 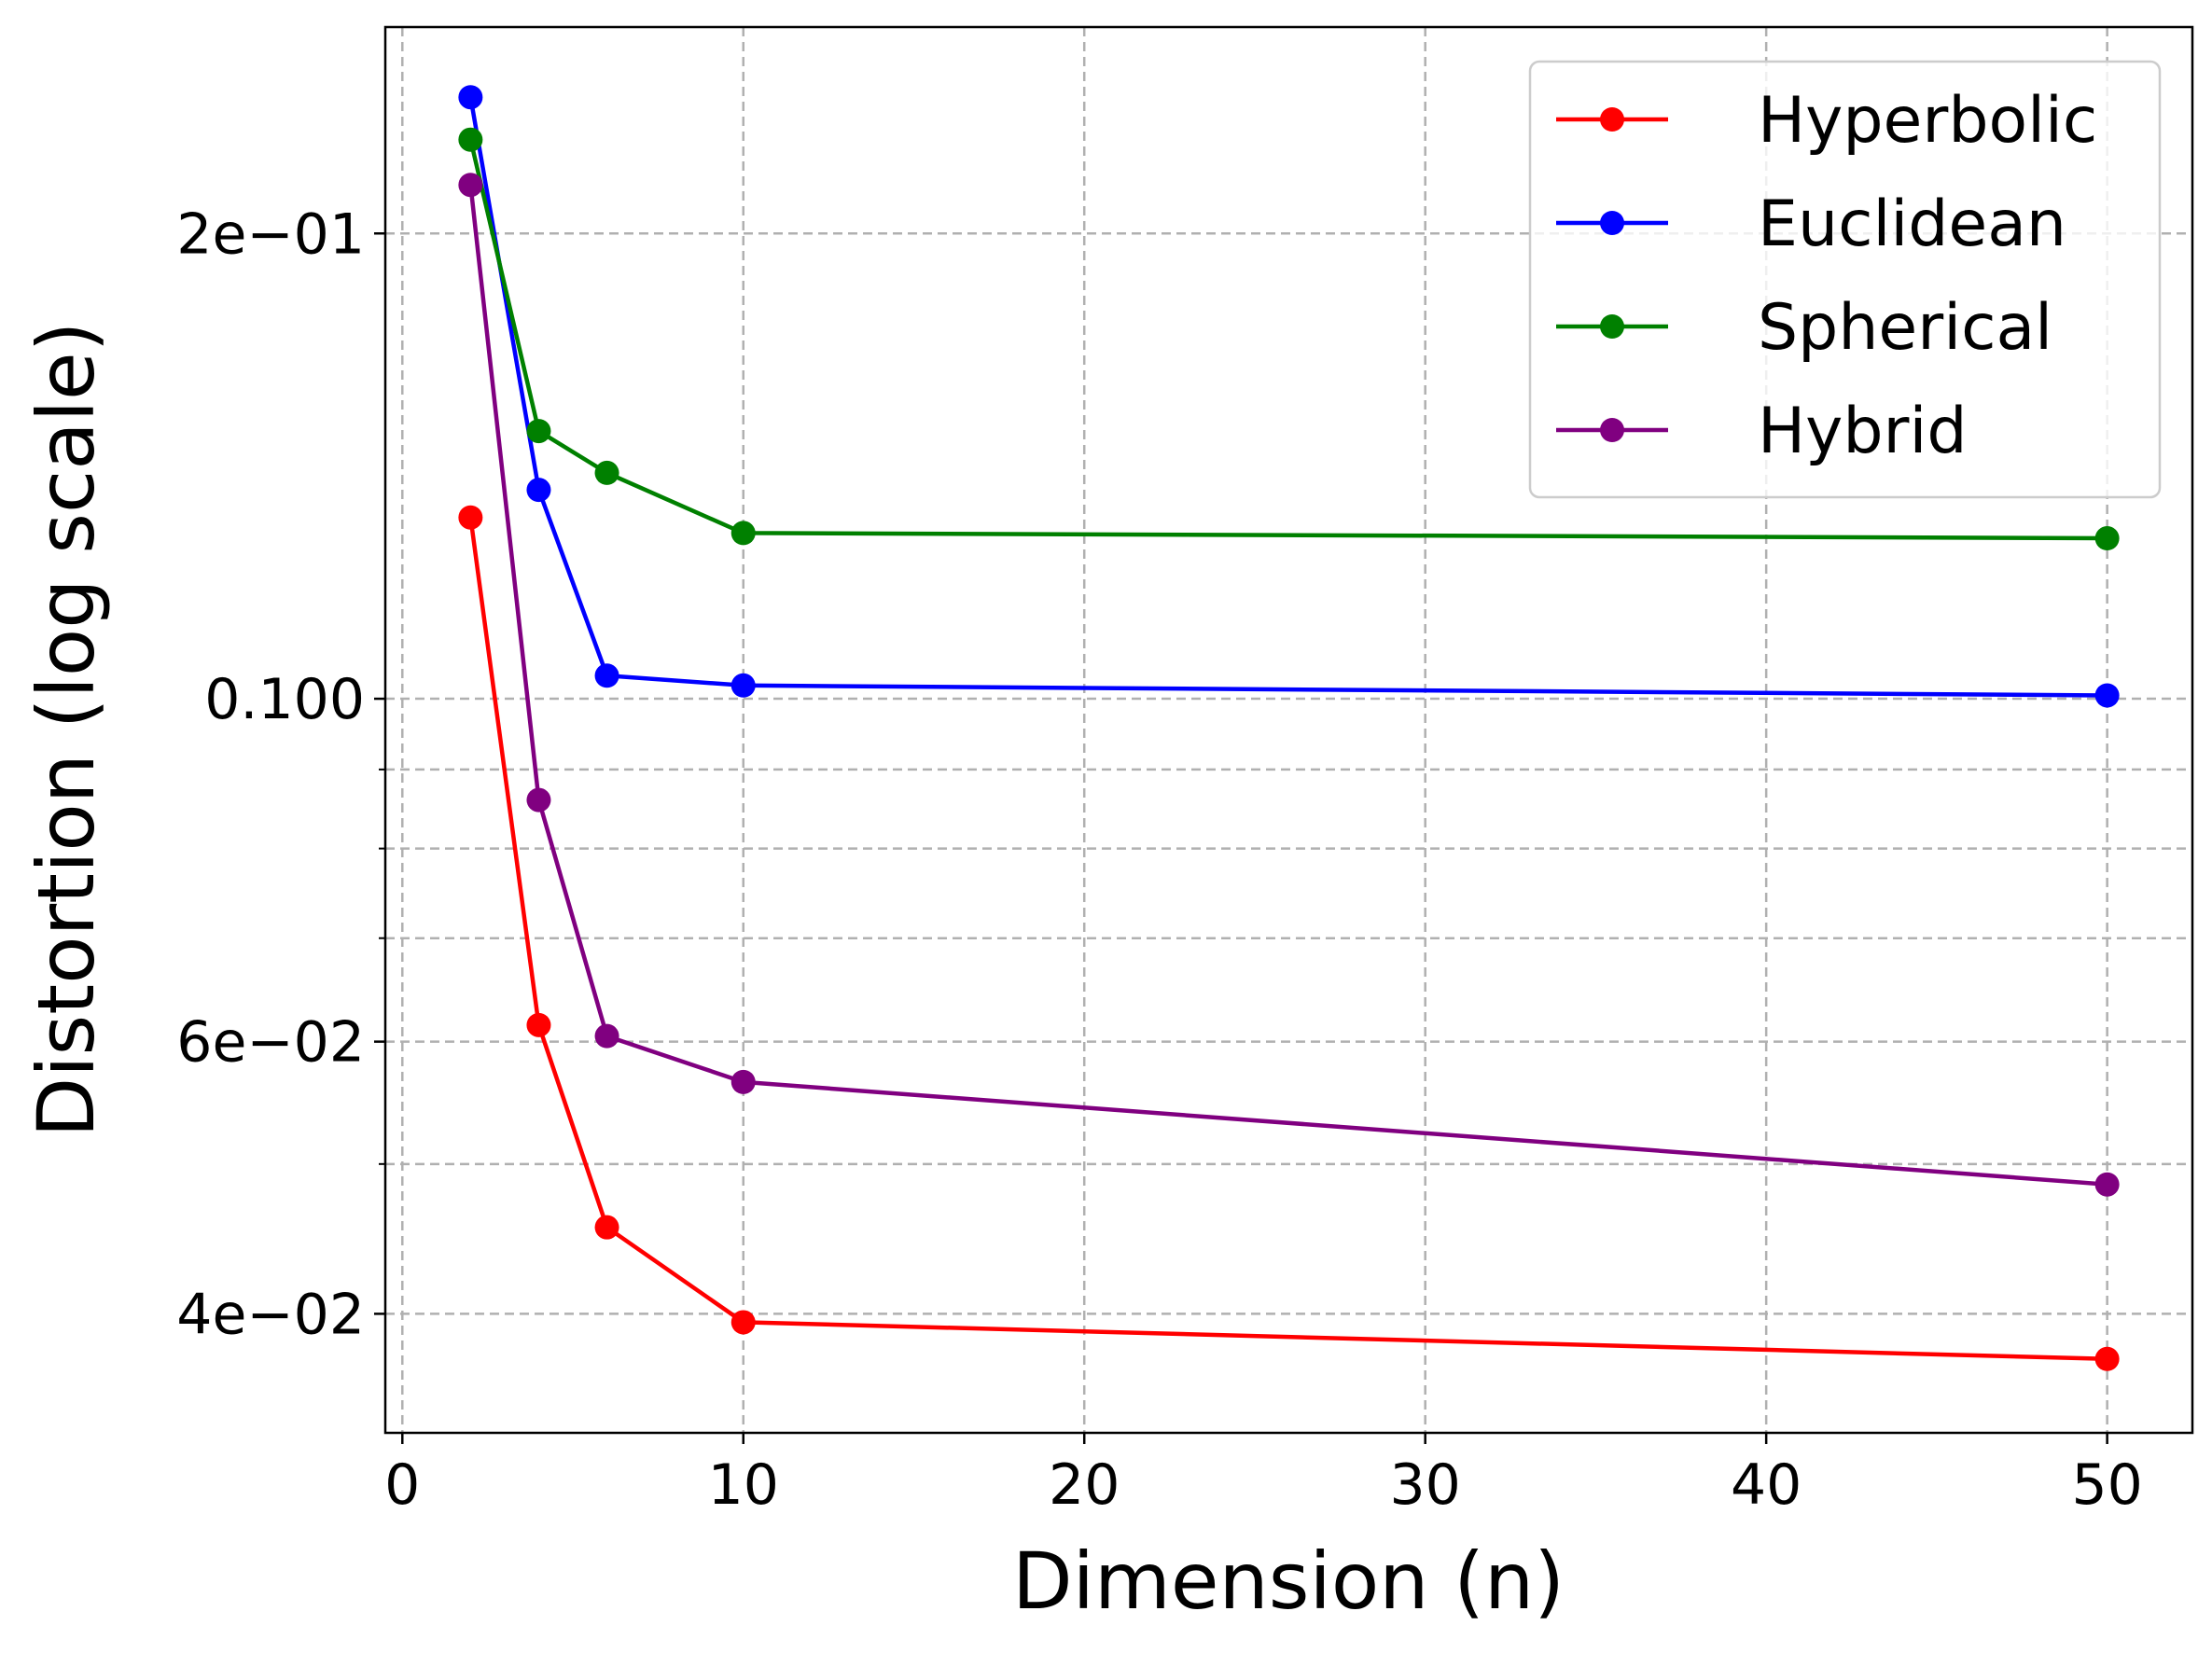 What do you see at coordinates (1863, 431) in the screenshot?
I see `legend-label: Hybrid` at bounding box center [1863, 431].